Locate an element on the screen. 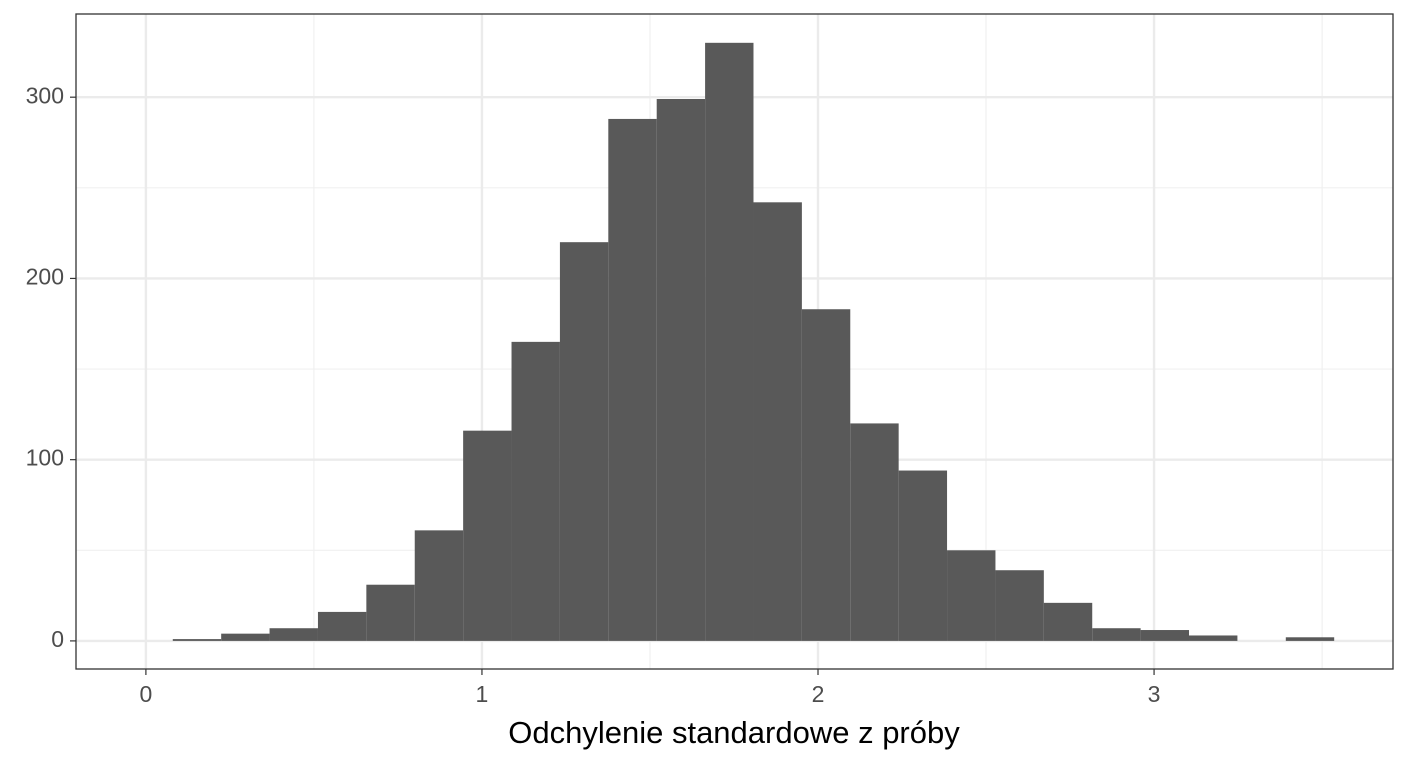 The height and width of the screenshot is (768, 1408). x-tick-label: 1 is located at coordinates (482, 694).